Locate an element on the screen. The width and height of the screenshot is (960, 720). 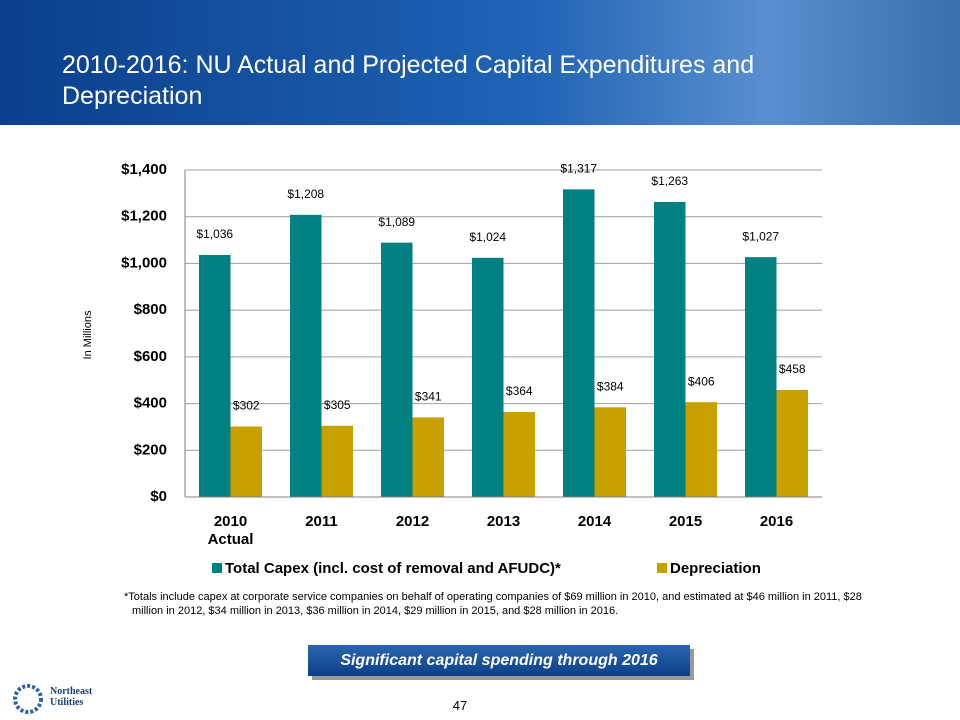
y-tick-label: $400 is located at coordinates (150, 403).